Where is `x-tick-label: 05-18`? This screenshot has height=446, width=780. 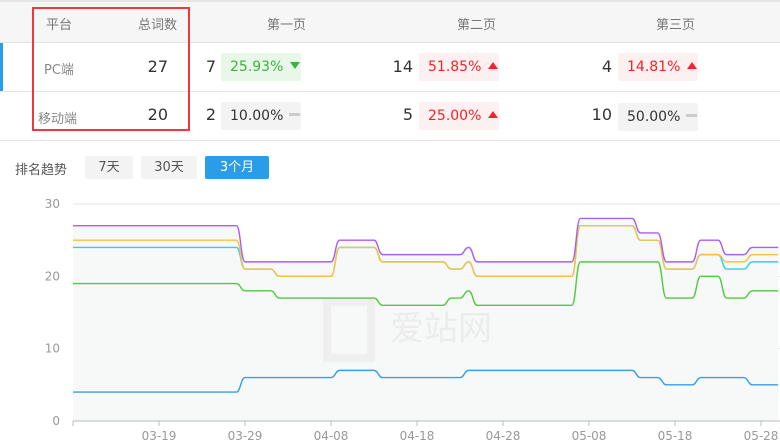 x-tick-label: 05-18 is located at coordinates (675, 436).